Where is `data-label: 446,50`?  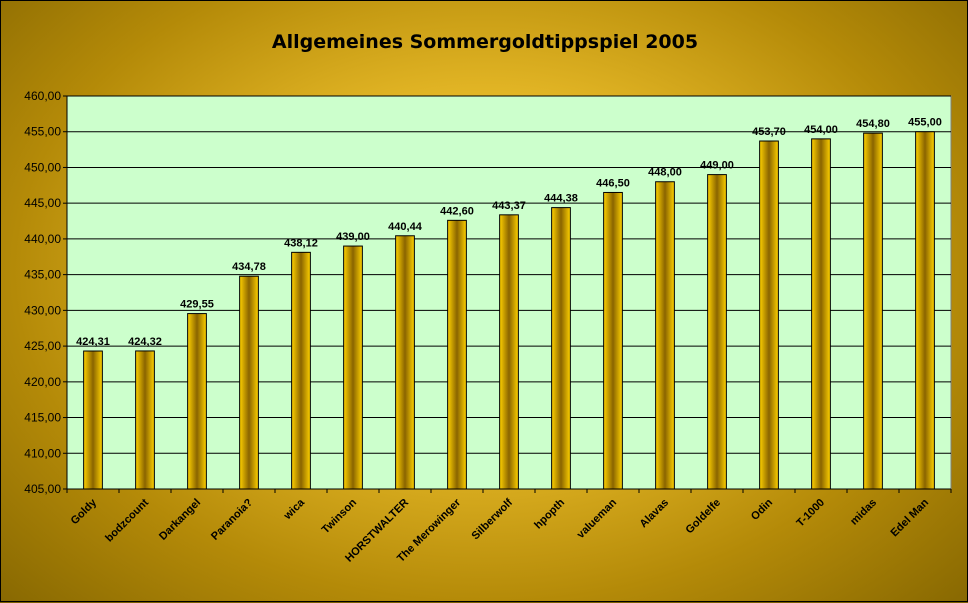 data-label: 446,50 is located at coordinates (613, 183).